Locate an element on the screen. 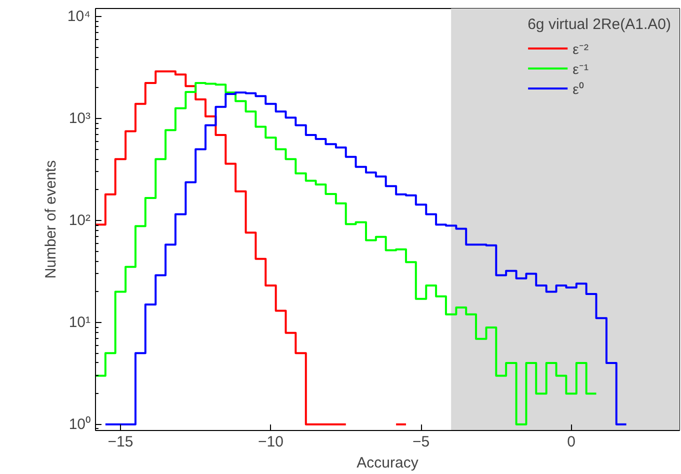  y-axis-title: Number of events is located at coordinates (51, 219).